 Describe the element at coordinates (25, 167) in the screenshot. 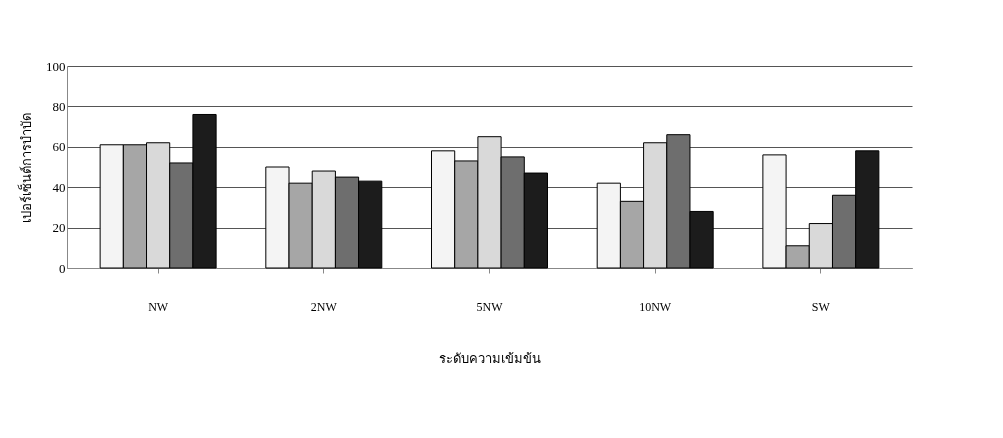

I see `y-axis-title: เปอร์เซ็นต์การบำบัด` at that location.